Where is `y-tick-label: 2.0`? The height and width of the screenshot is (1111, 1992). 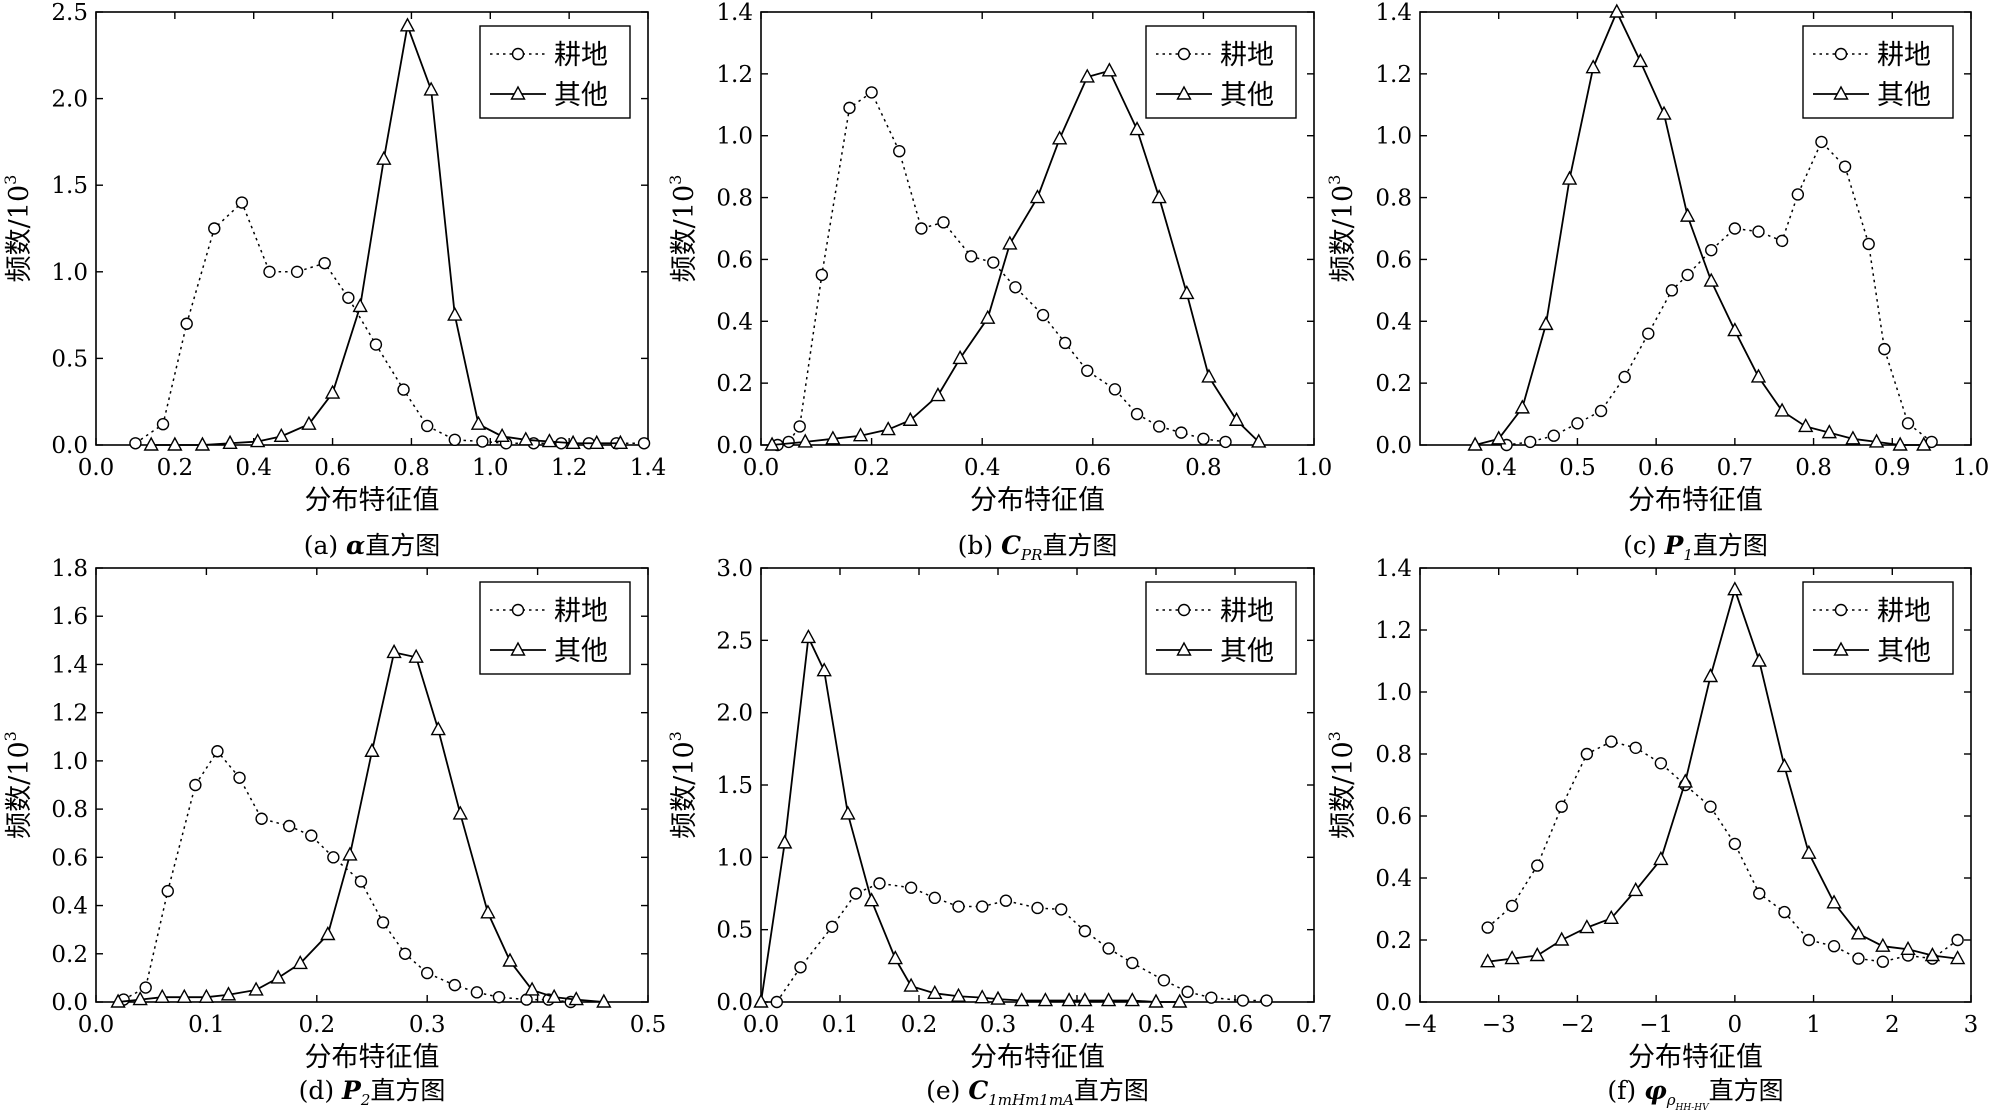
y-tick-label: 2.0 is located at coordinates (734, 714).